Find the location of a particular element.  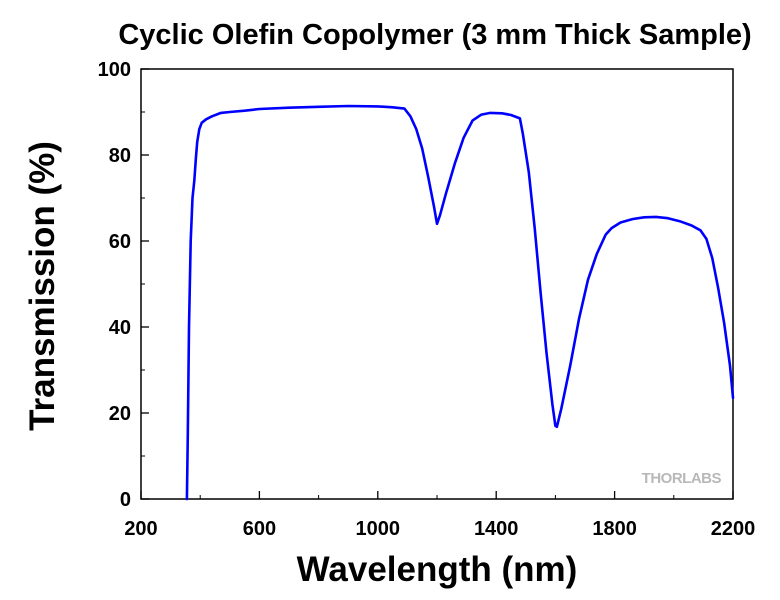

x-tick-label: 200 is located at coordinates (140, 529).